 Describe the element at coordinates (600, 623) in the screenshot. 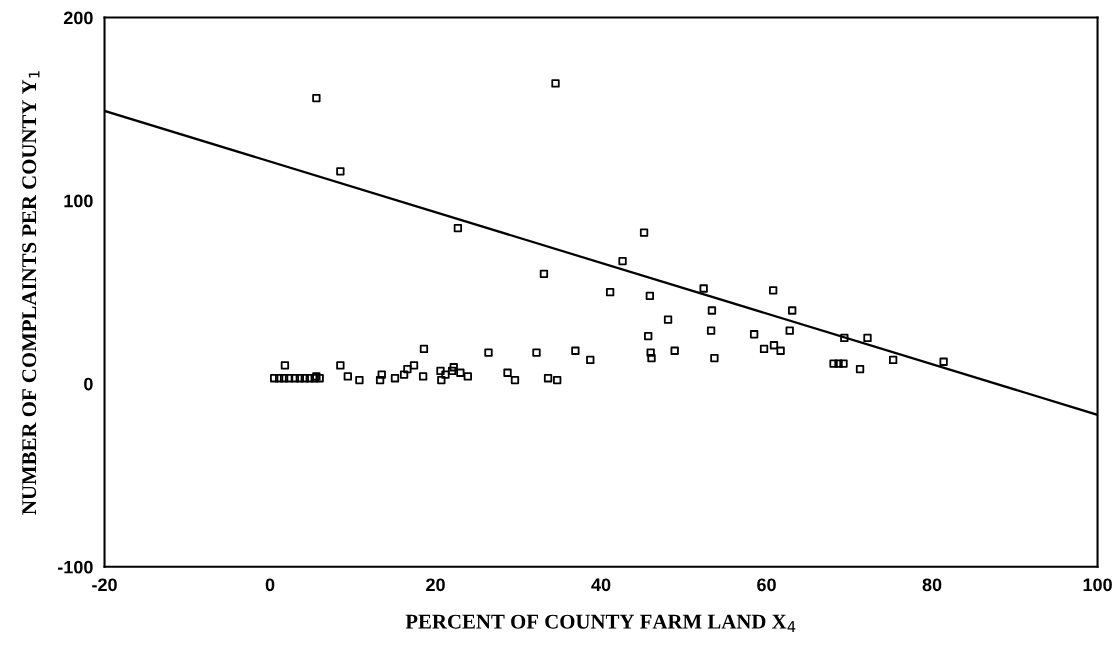

I see `x-axis-title: PERCENT OF COUNTY FARM LAND X$_{4}$` at that location.